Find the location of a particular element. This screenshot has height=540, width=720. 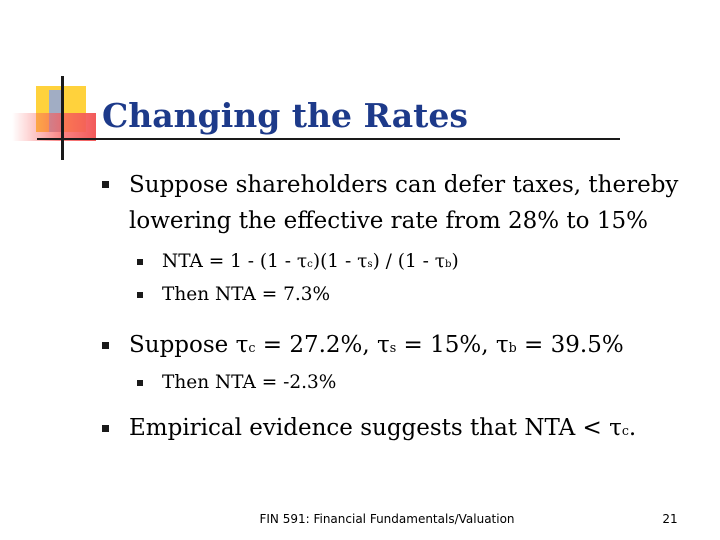

bullet-1-sub-2: Then NTA = 7.3% is located at coordinates (246, 294).